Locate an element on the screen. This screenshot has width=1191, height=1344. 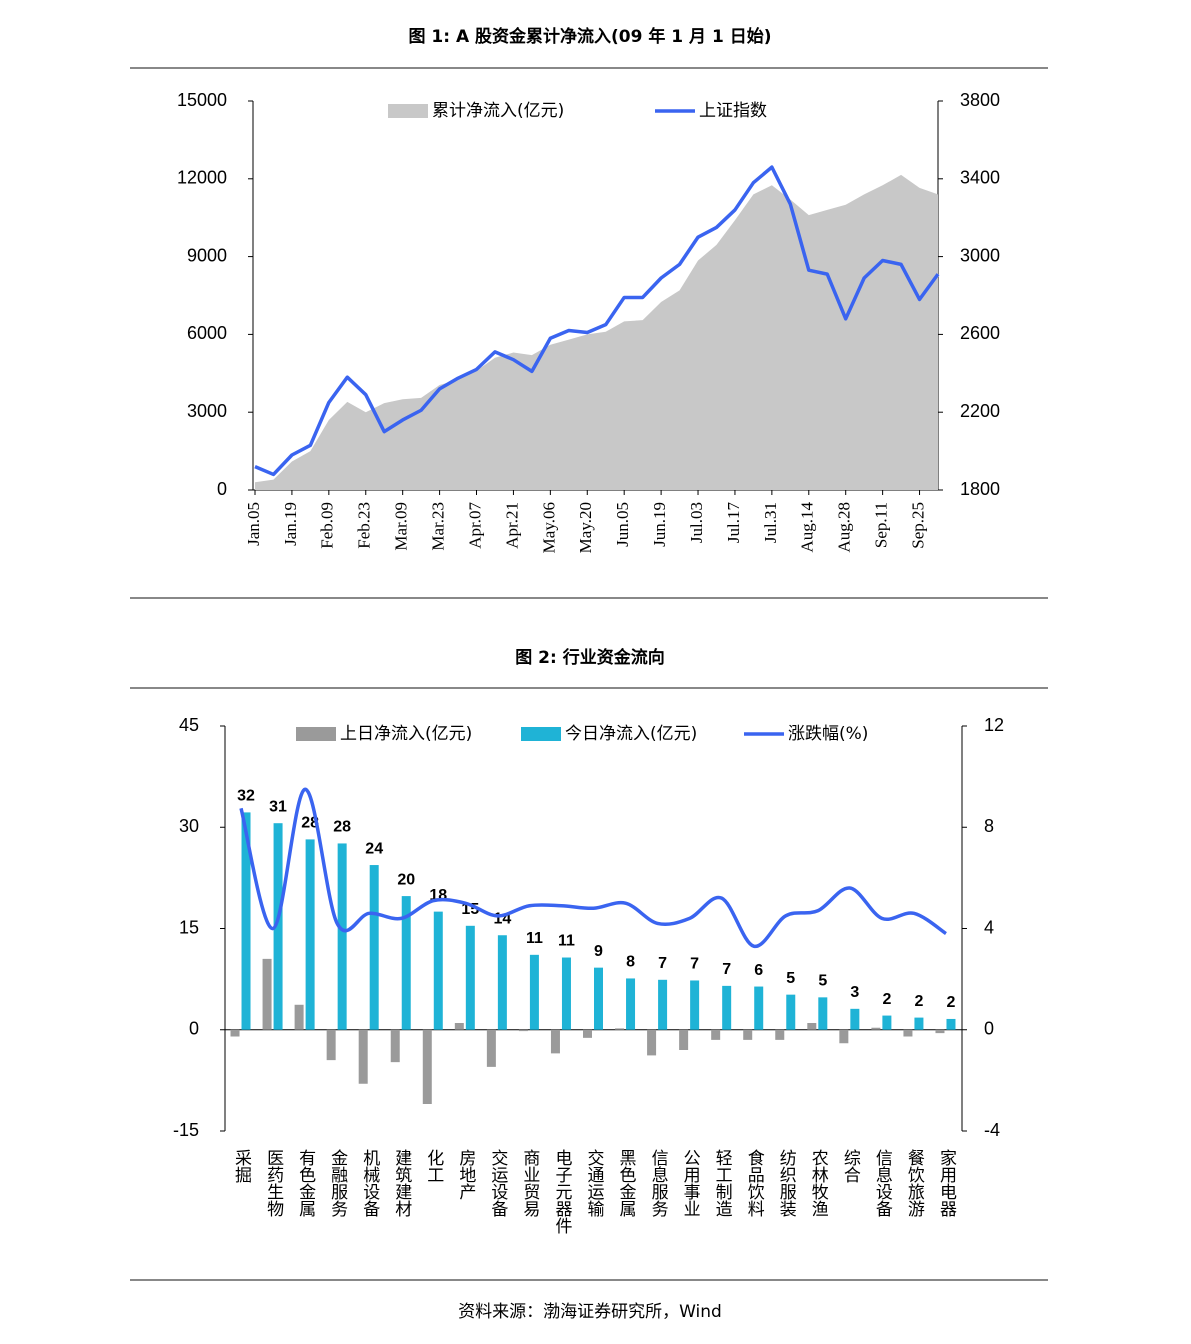
data-label: 31 is located at coordinates (278, 806).